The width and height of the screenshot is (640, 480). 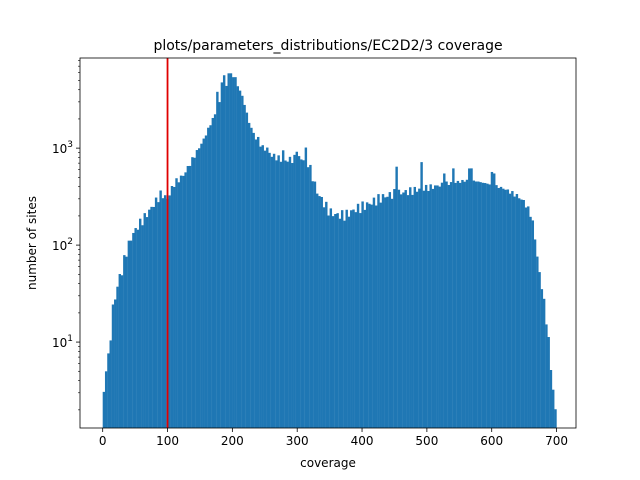 I want to click on x-tick-label: 600, so click(x=491, y=441).